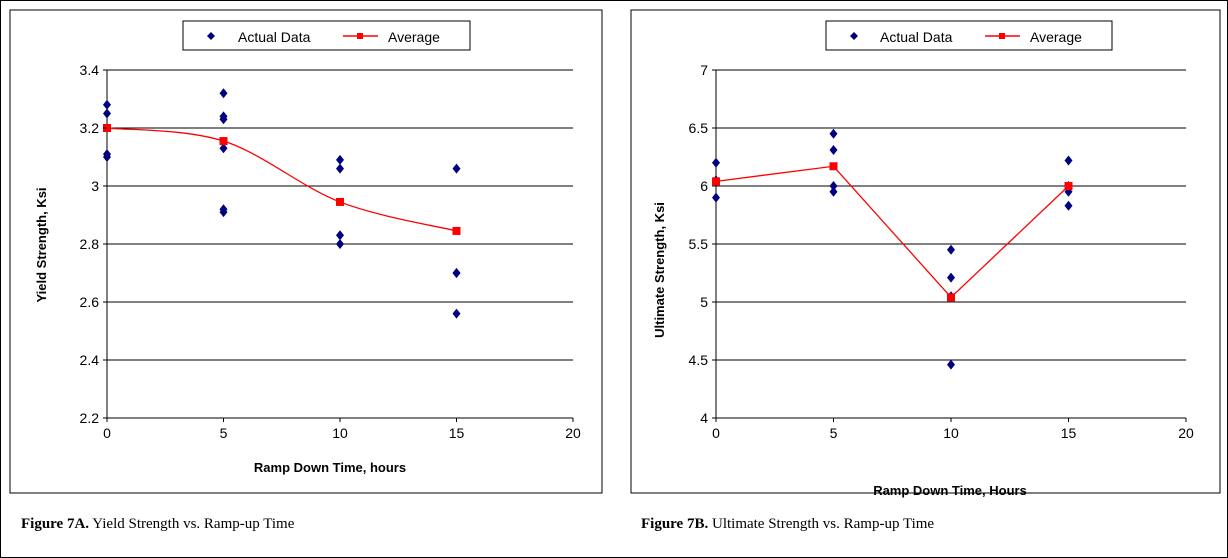  Describe the element at coordinates (90, 244) in the screenshot. I see `y-tick-label: 2.8` at that location.